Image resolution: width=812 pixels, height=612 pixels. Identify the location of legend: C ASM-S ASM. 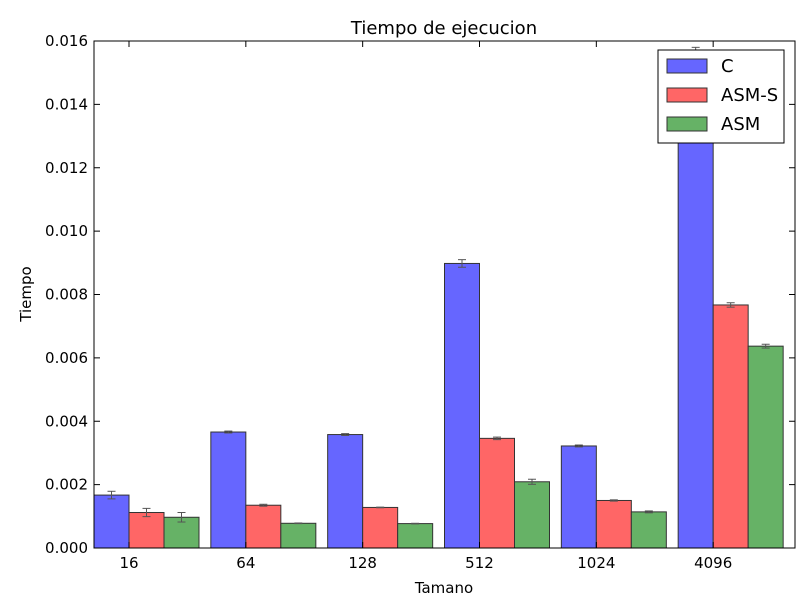
(721, 96).